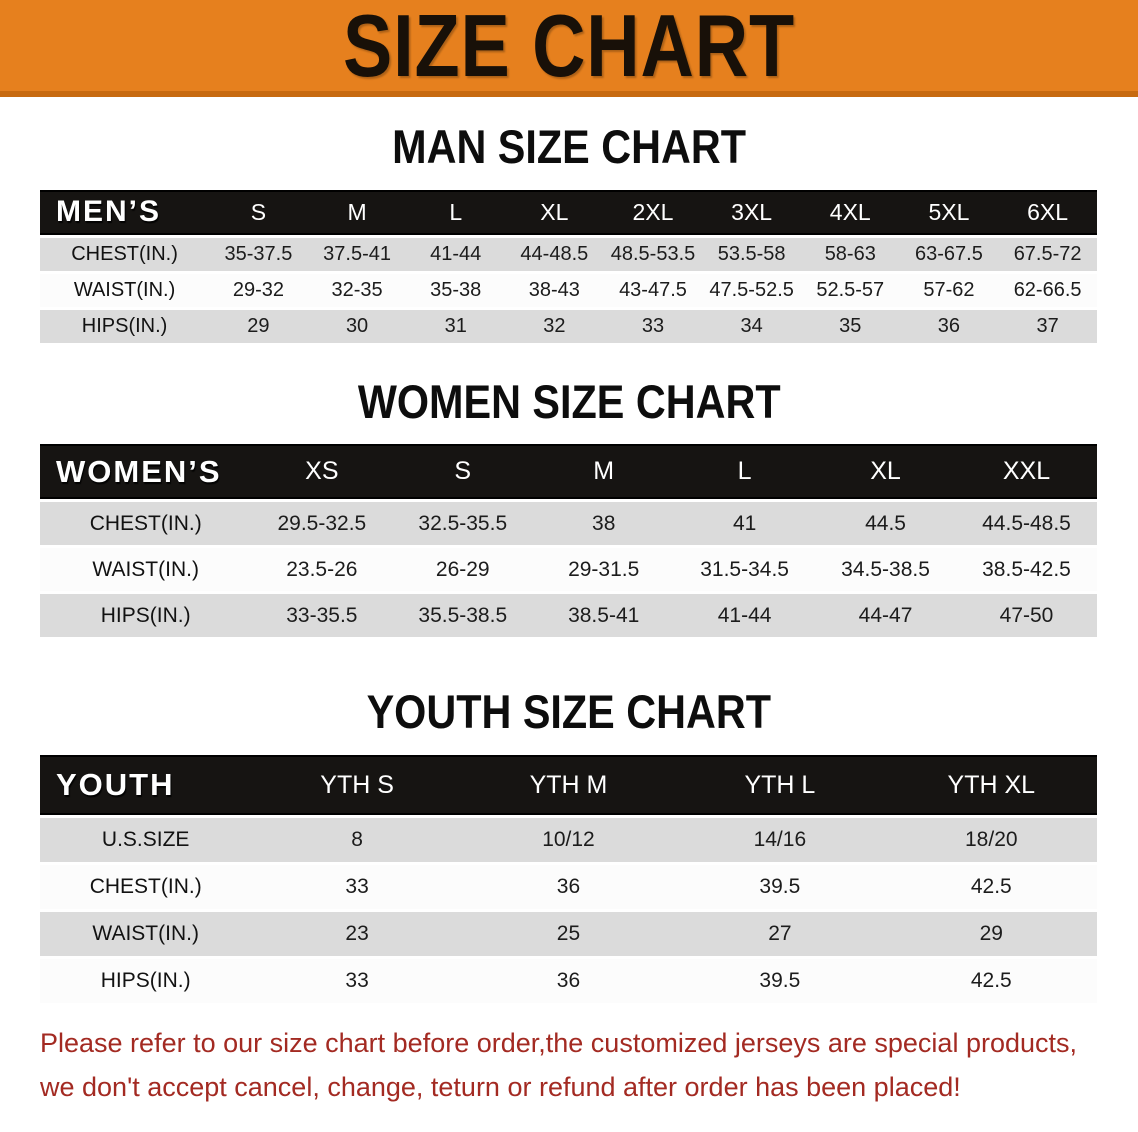 The height and width of the screenshot is (1132, 1138). What do you see at coordinates (258, 326) in the screenshot?
I see `size-value-cell: 29` at bounding box center [258, 326].